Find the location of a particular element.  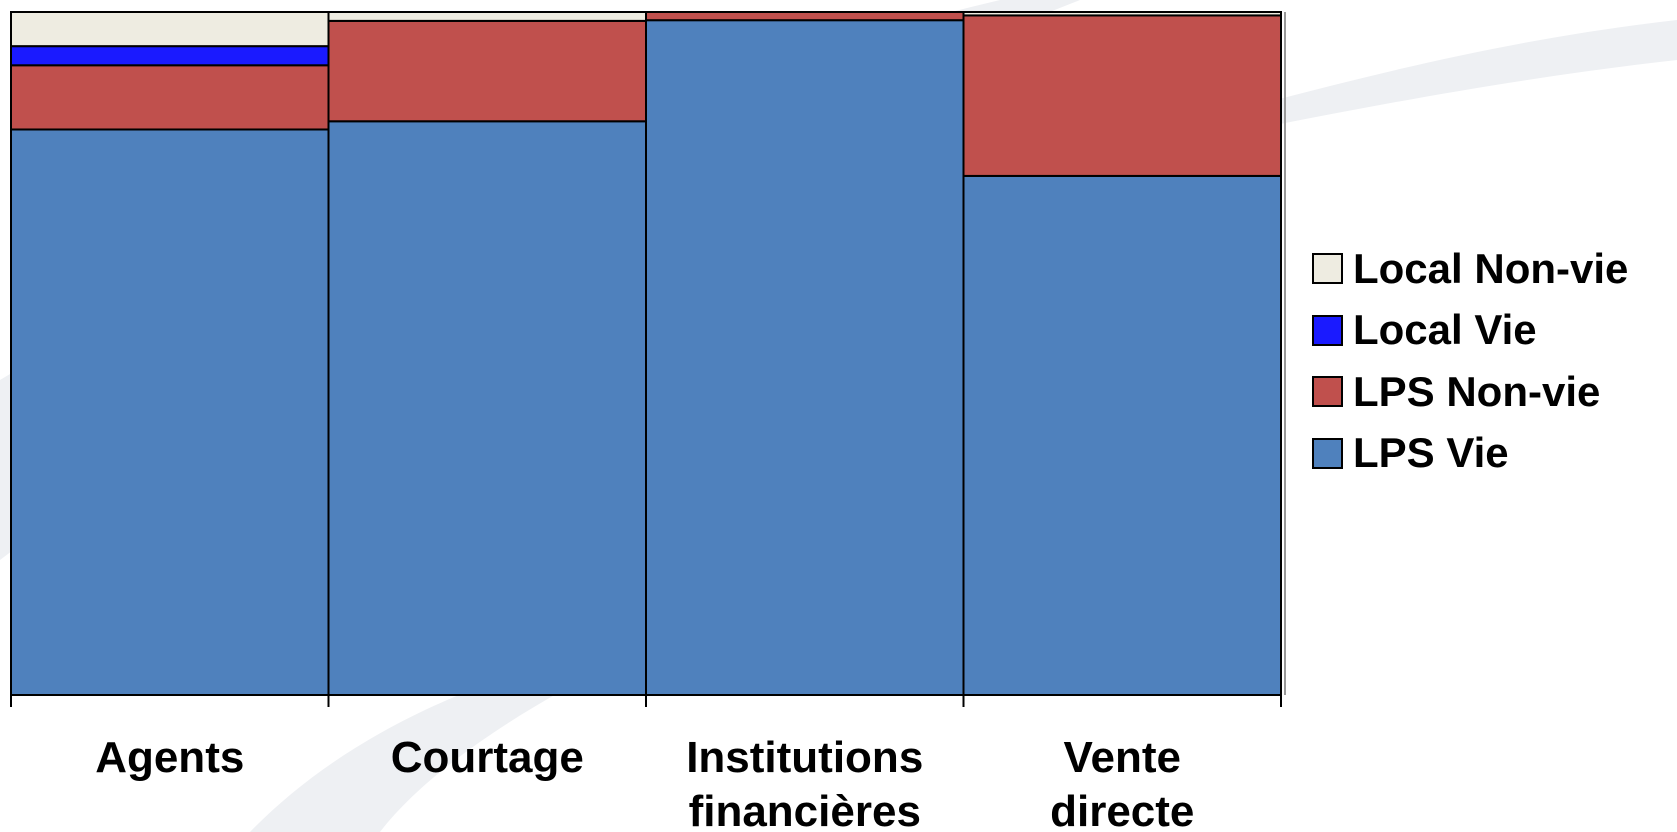

bar-courtage-lps-non-vie is located at coordinates (487, 71).